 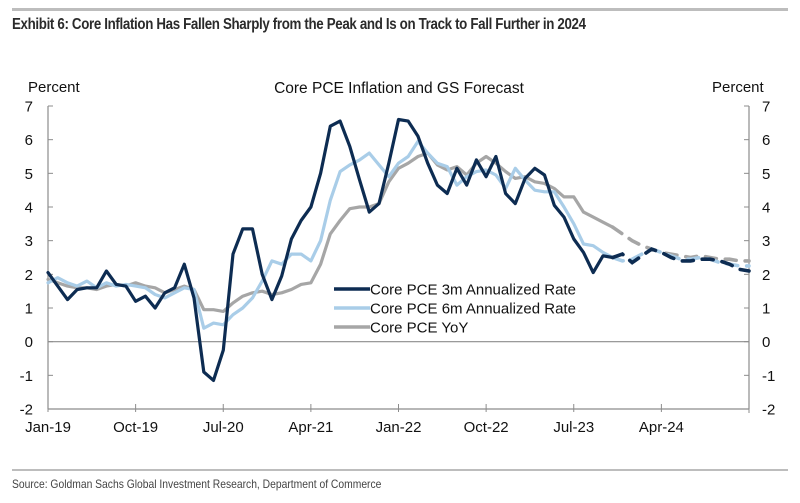 I want to click on y-tick-label-left: 7, so click(x=29, y=107).